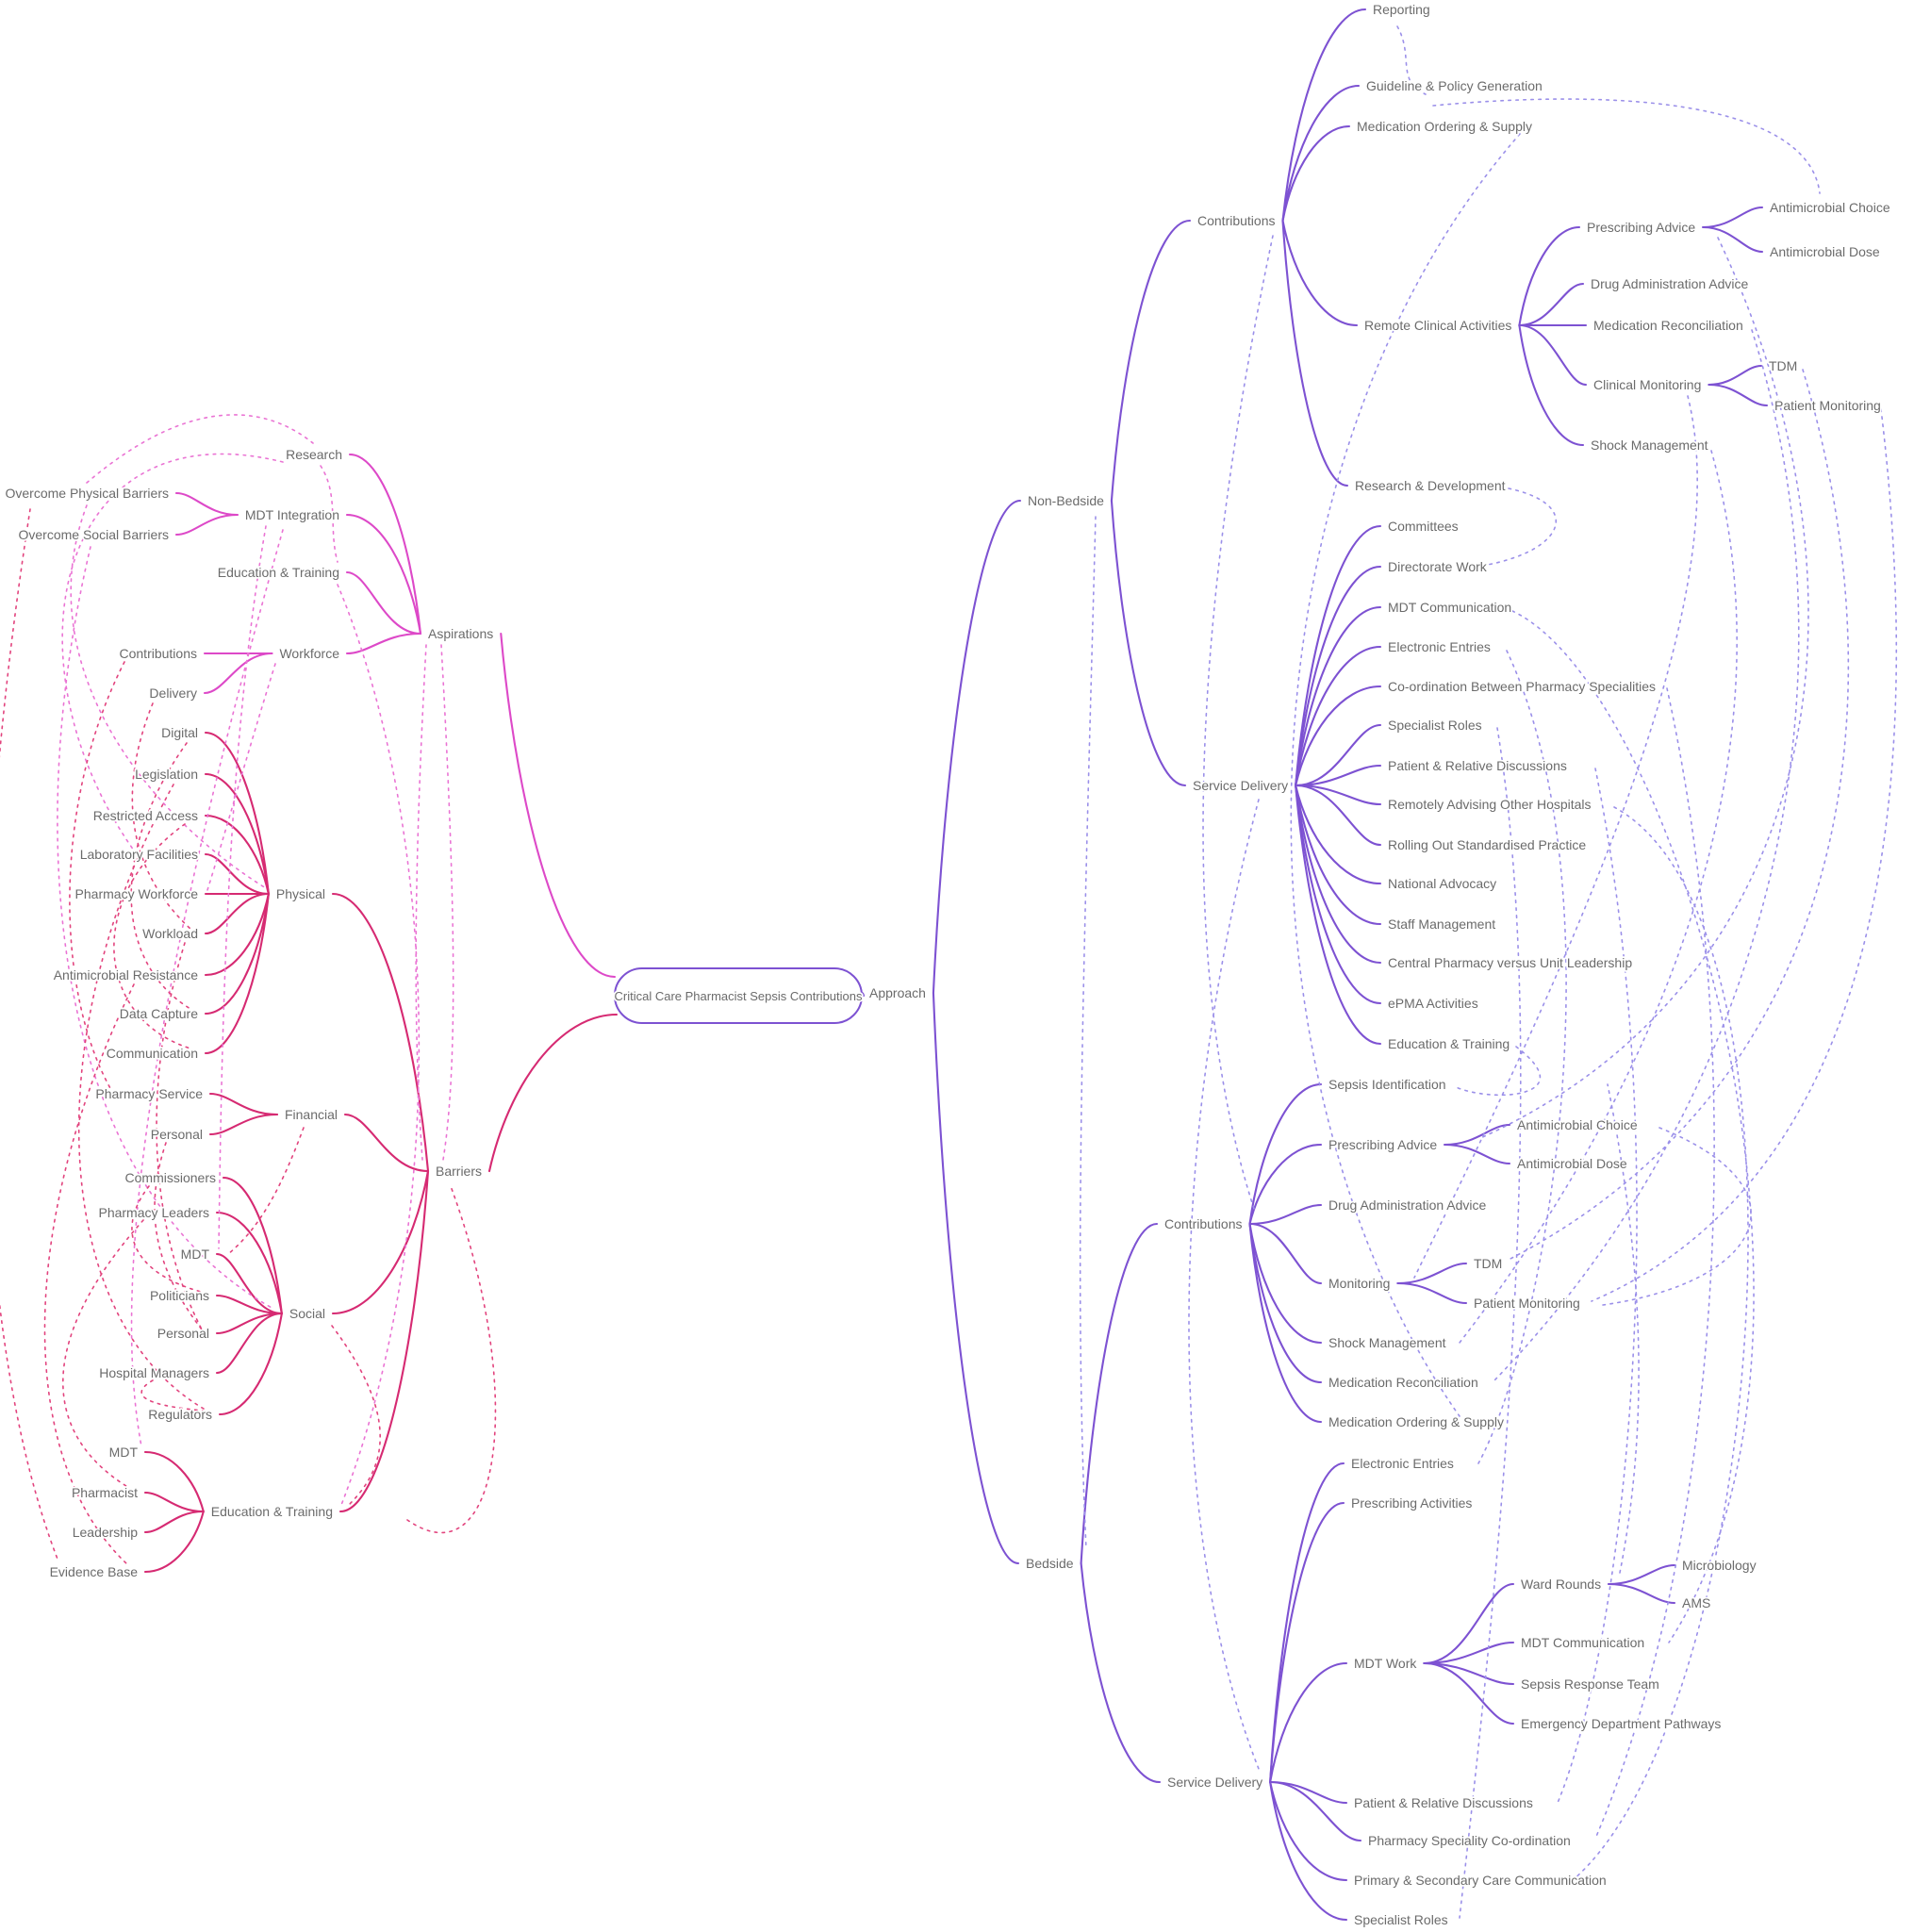 The width and height of the screenshot is (1914, 1932). What do you see at coordinates (307, 1313) in the screenshot?
I see `node-s_social: Social` at bounding box center [307, 1313].